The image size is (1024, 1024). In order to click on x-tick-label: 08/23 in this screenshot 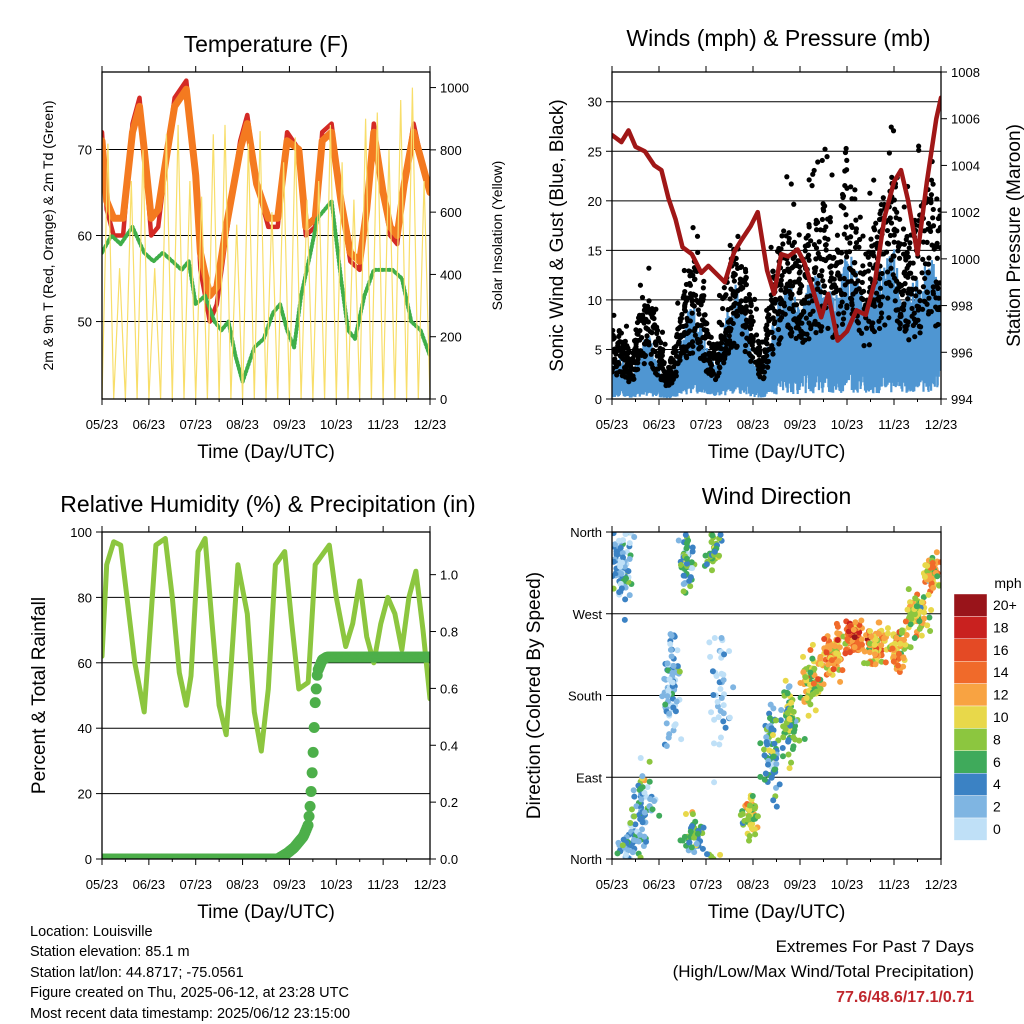, I will do `click(242, 884)`.